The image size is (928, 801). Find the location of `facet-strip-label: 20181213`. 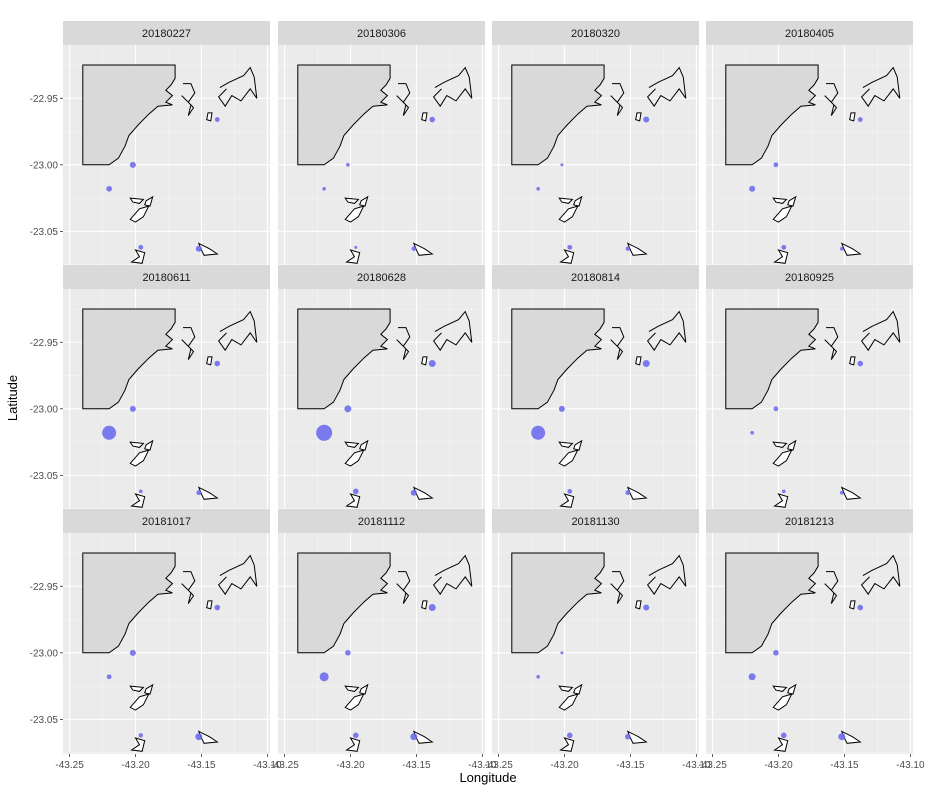

facet-strip-label: 20181213 is located at coordinates (809, 522).